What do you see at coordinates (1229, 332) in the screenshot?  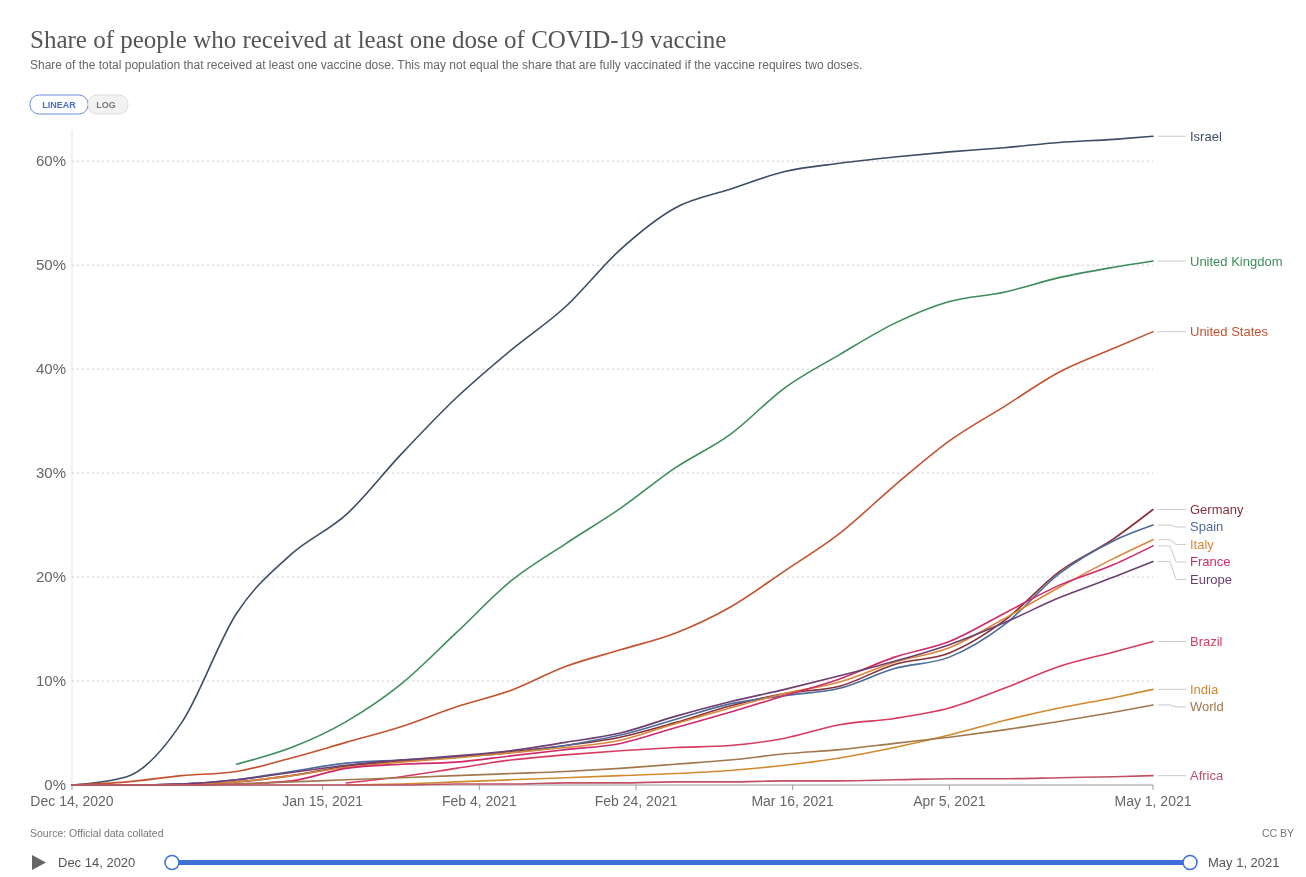 I see `text: United States` at bounding box center [1229, 332].